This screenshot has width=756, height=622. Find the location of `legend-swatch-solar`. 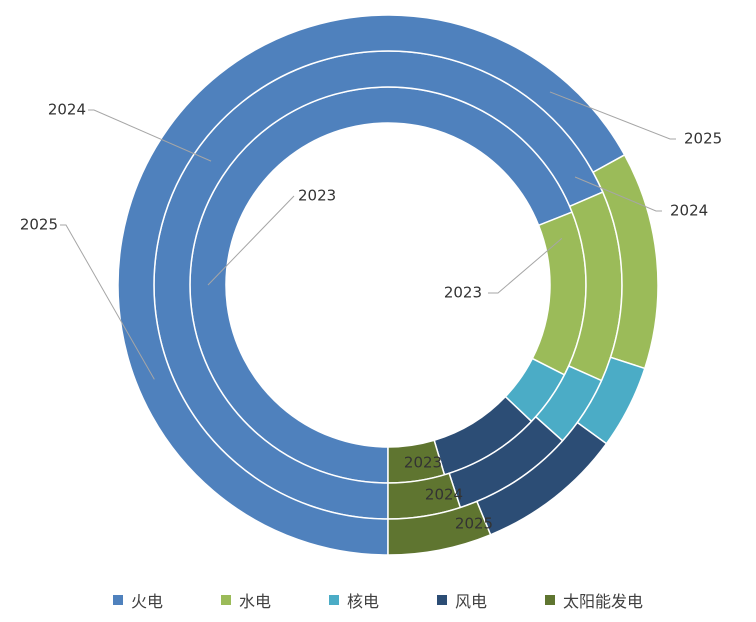

legend-swatch-solar is located at coordinates (550, 600).